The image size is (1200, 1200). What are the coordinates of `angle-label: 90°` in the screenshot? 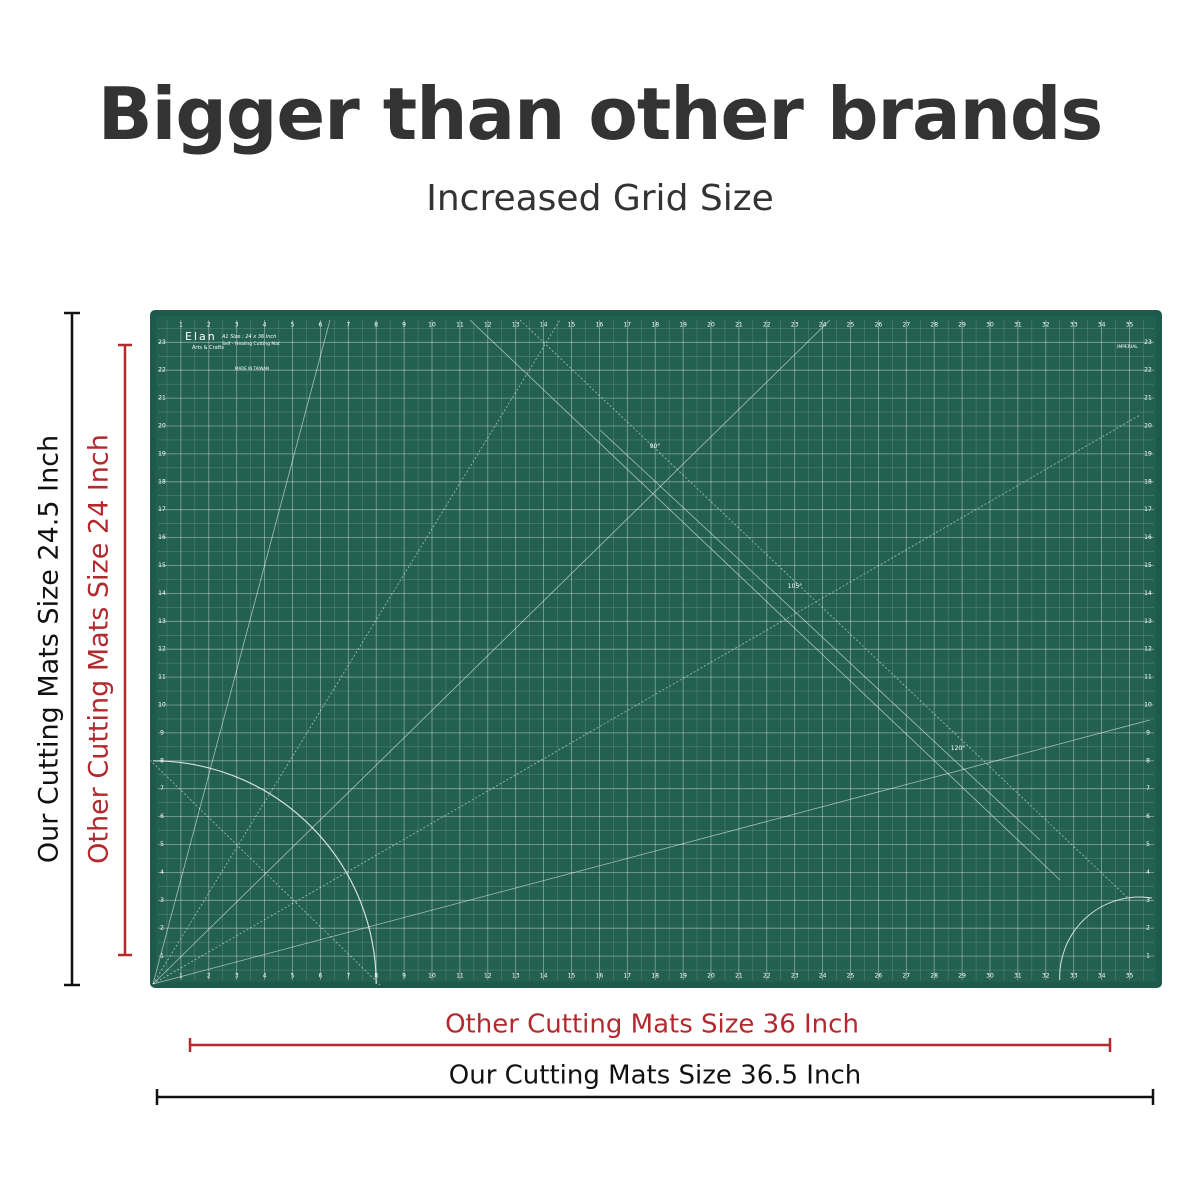 It's located at (655, 446).